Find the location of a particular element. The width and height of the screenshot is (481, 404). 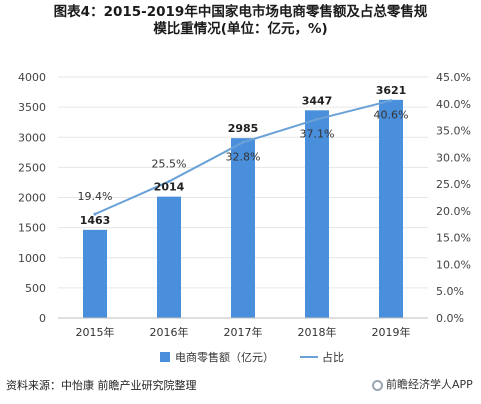

x-tick-label: 2017年 is located at coordinates (243, 332).